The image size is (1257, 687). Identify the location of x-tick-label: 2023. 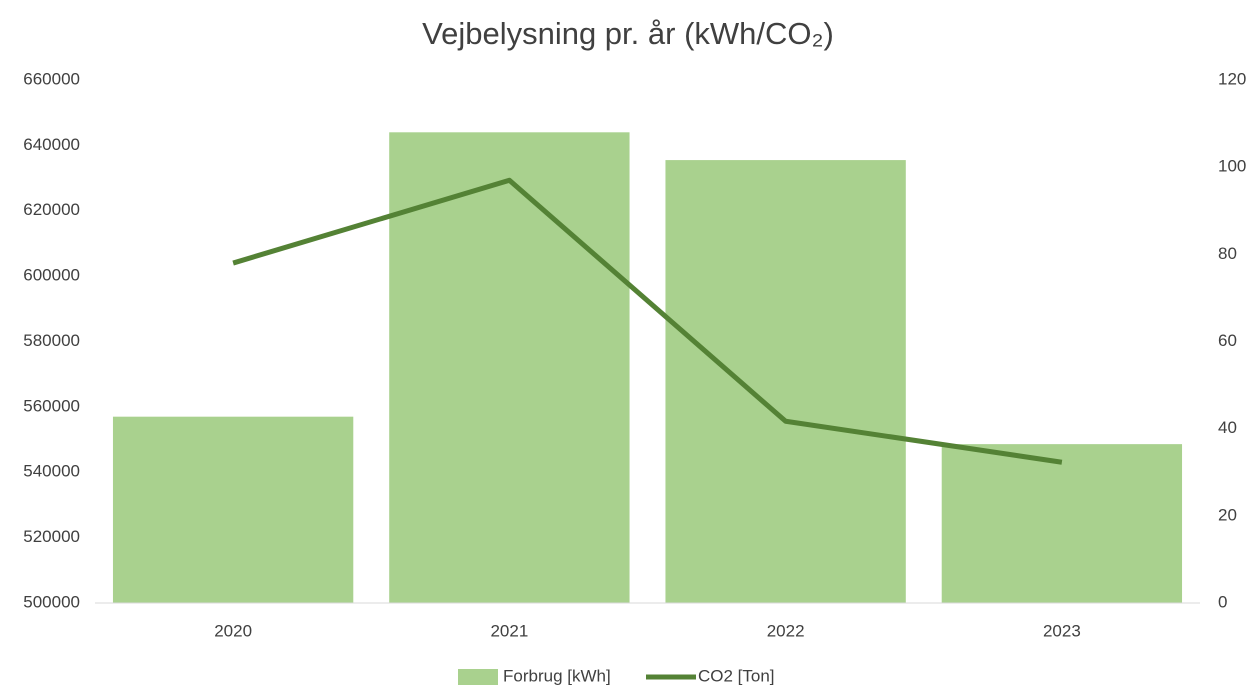
(1062, 630).